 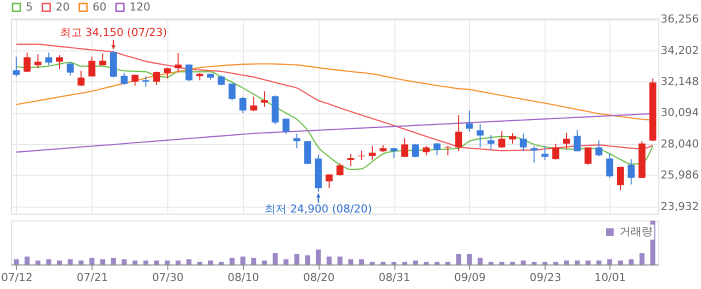 I want to click on y-tick-label: 36,256, so click(x=679, y=19).